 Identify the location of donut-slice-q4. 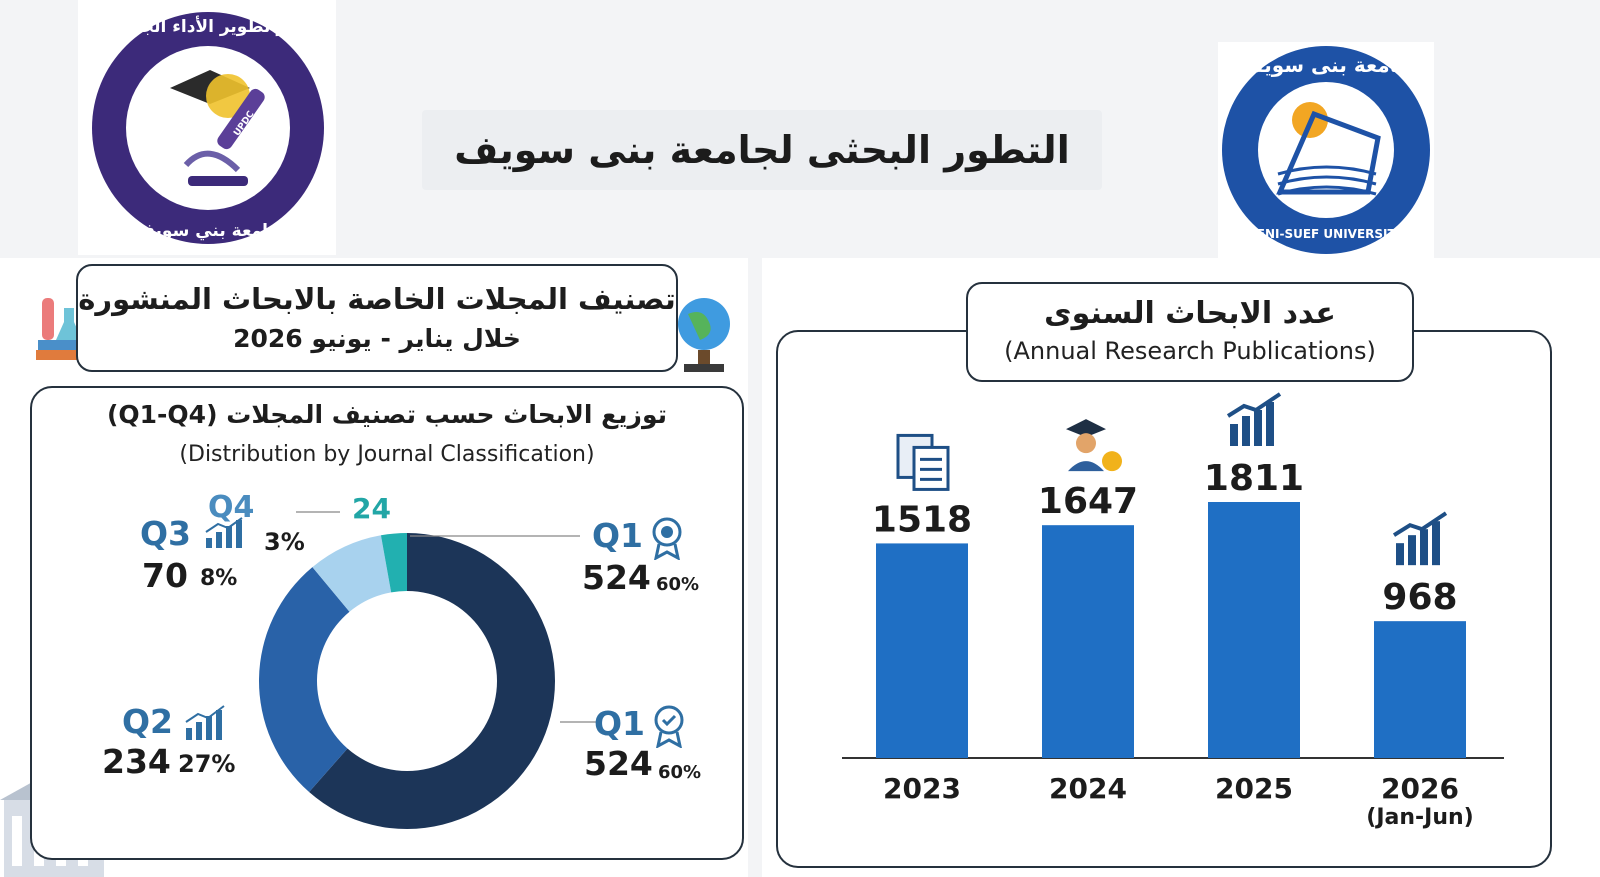
(393, 563).